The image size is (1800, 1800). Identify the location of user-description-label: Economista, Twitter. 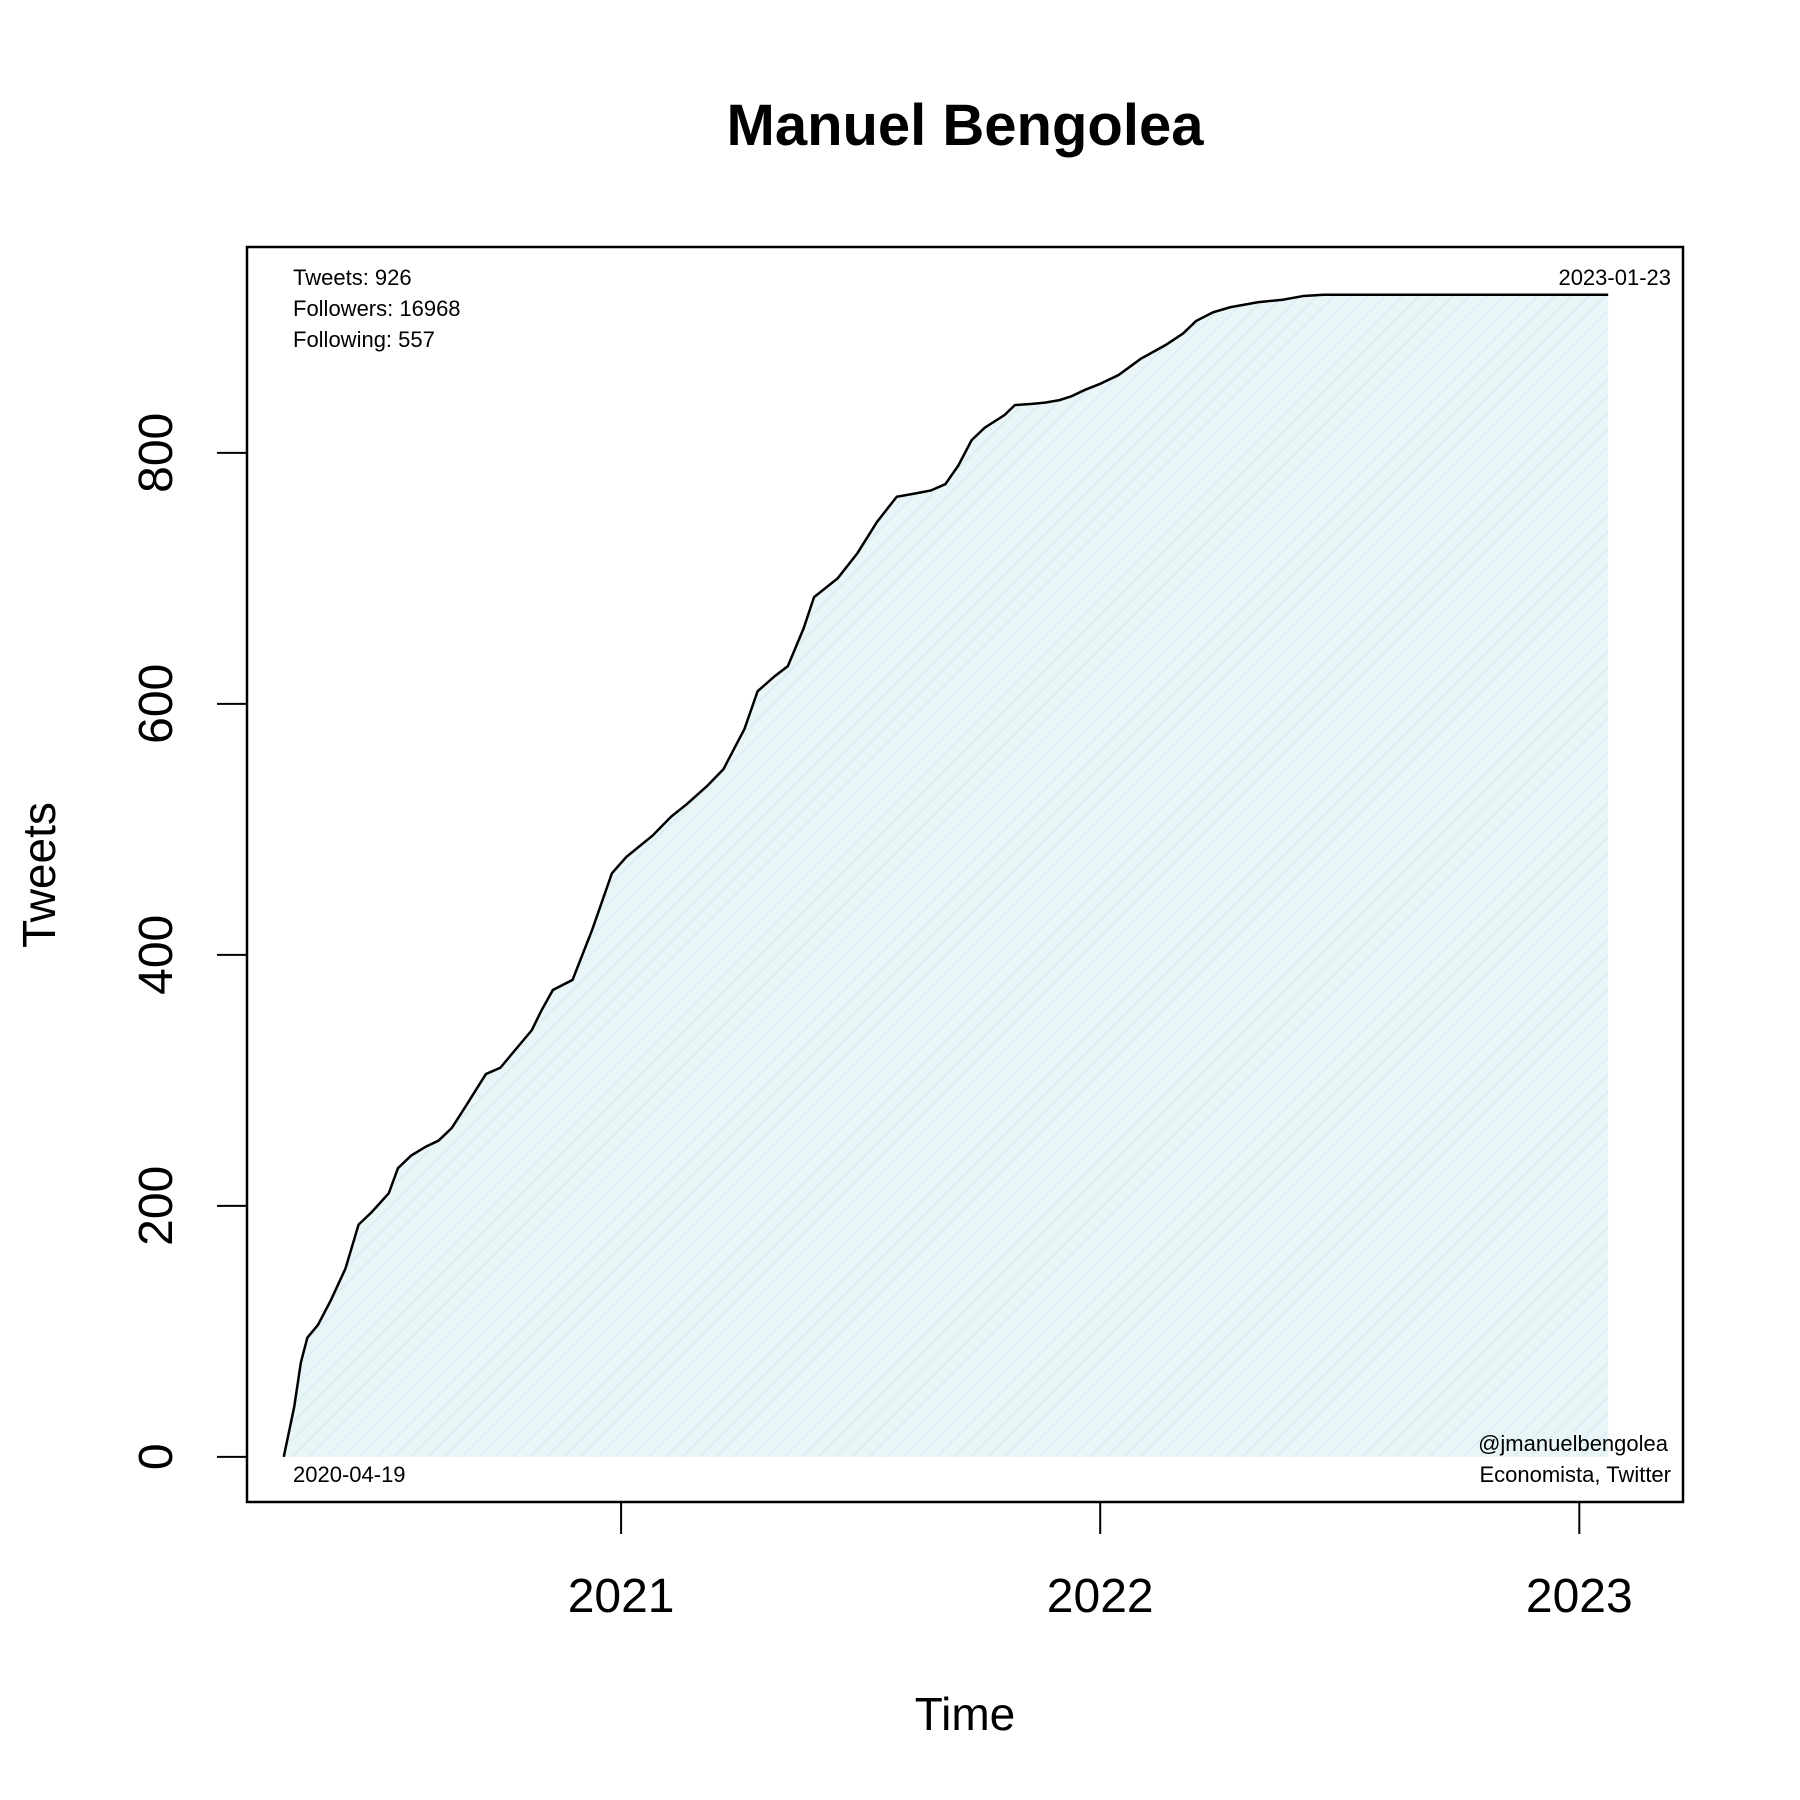
(1575, 1474).